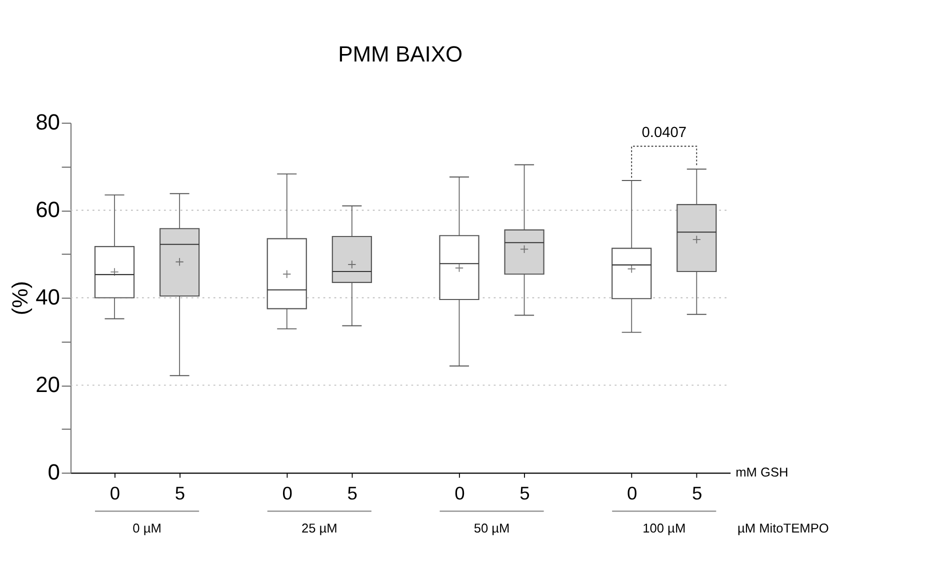  I want to click on chart-title: PMM BAIXO, so click(400, 53).